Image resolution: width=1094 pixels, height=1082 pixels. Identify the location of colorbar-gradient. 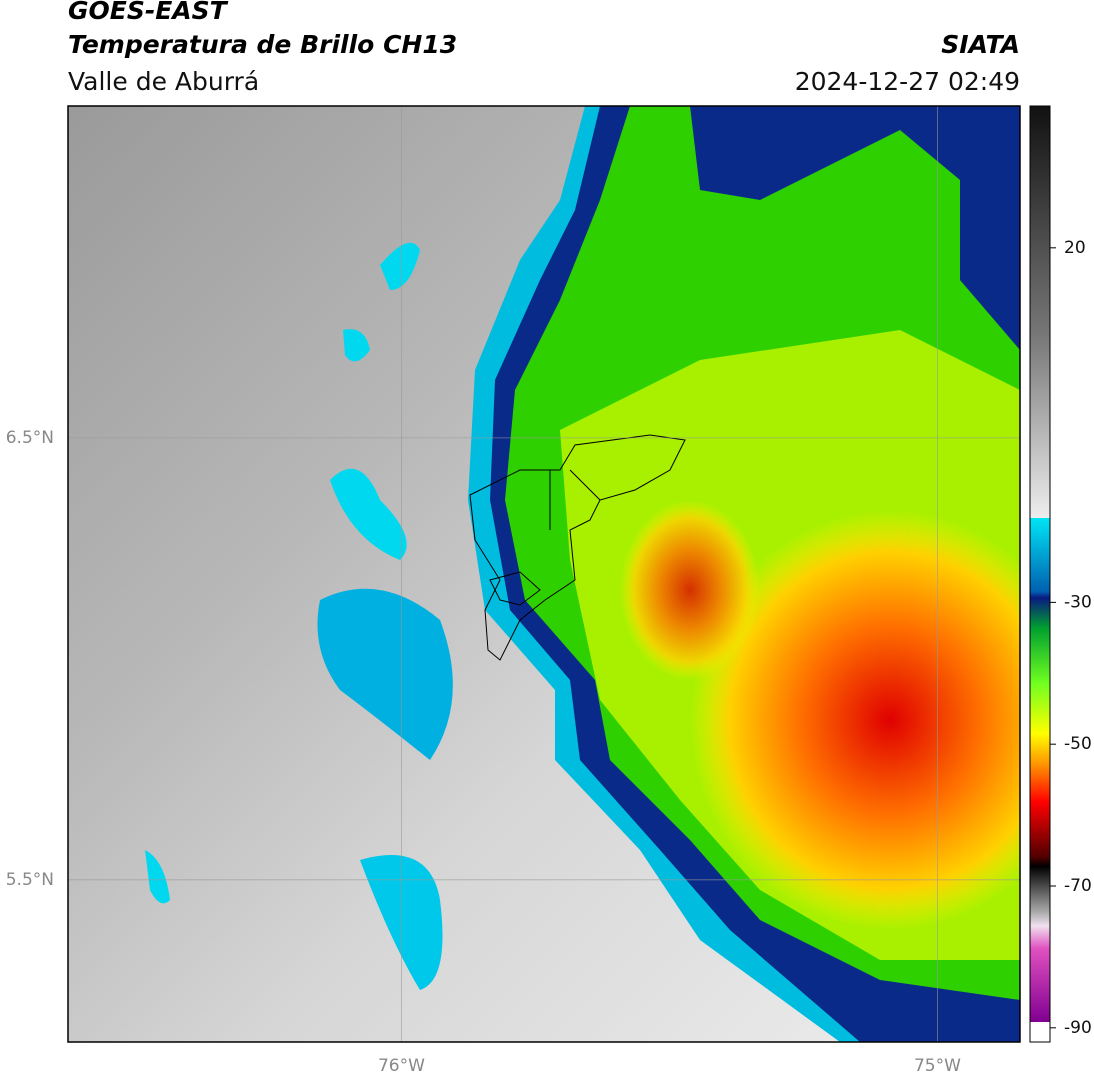
(1040, 564).